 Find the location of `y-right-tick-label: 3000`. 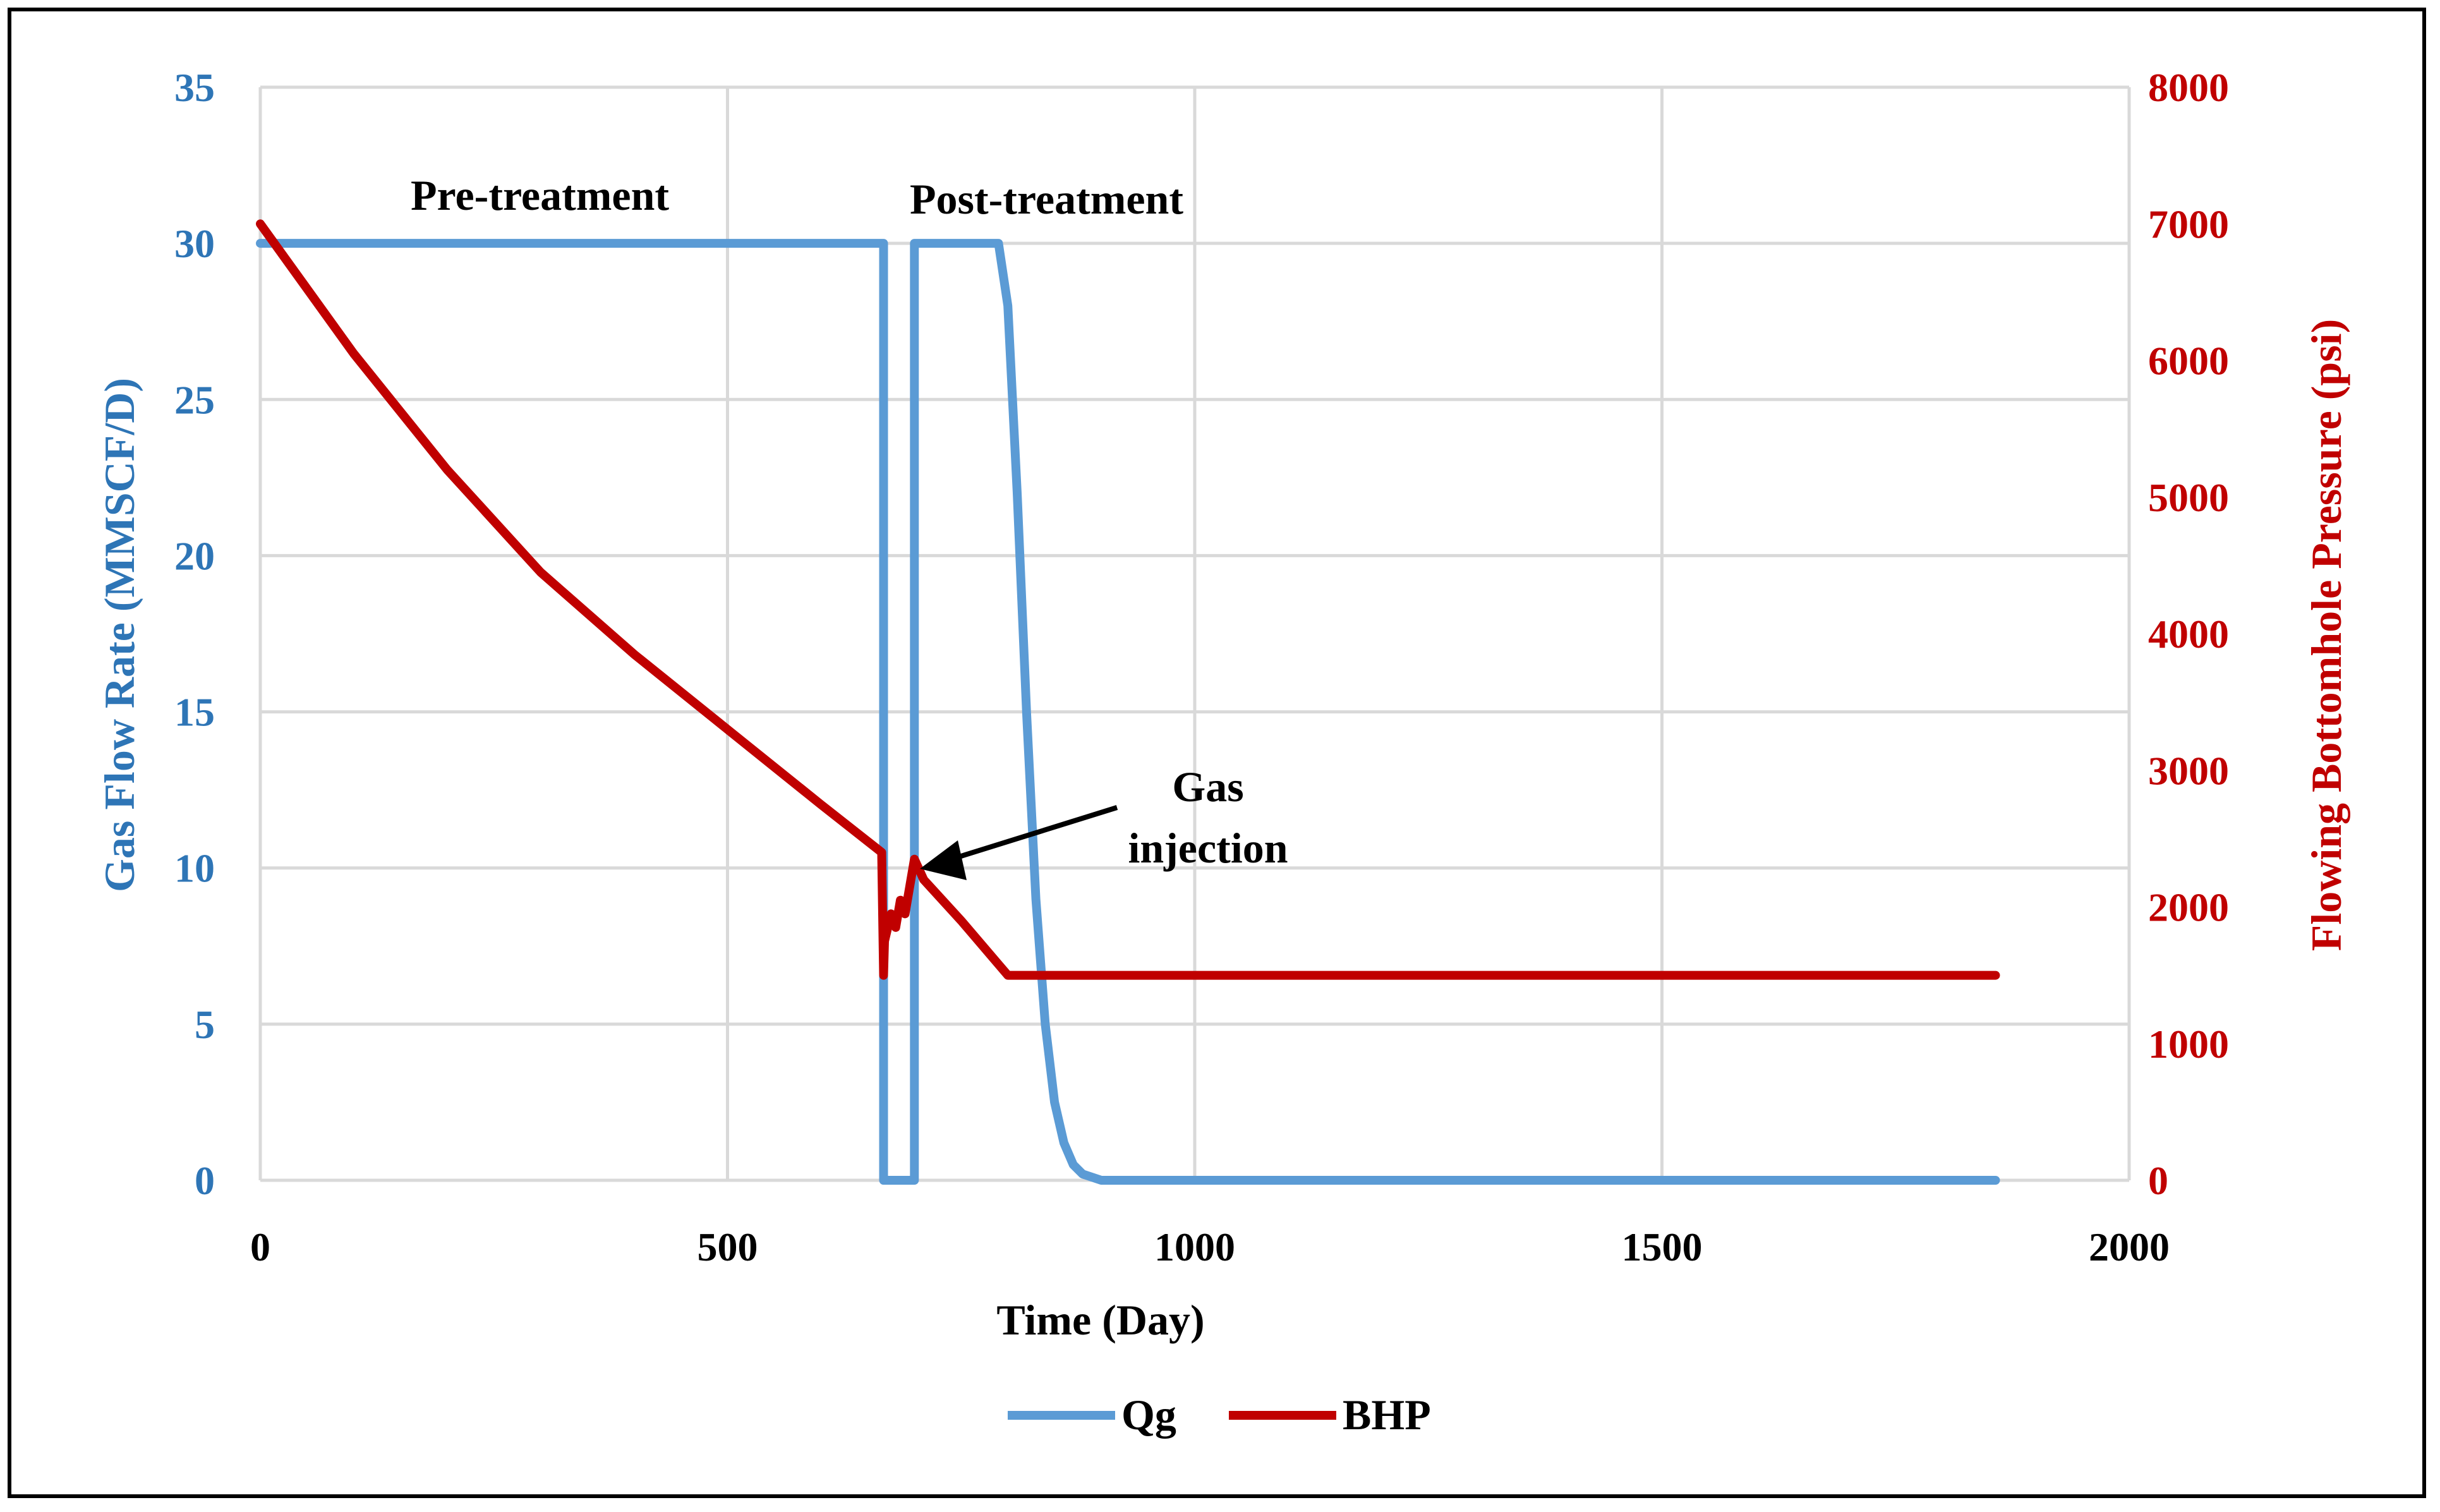

y-right-tick-label: 3000 is located at coordinates (2188, 770).